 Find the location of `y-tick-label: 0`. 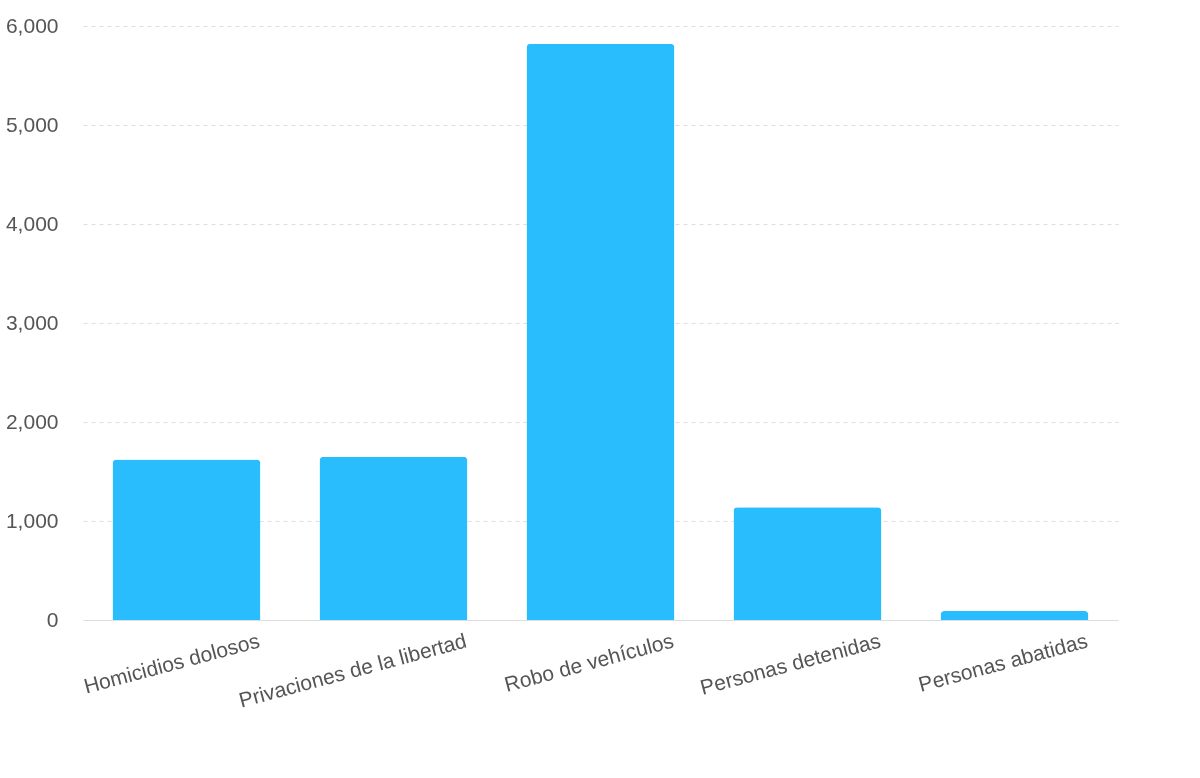

y-tick-label: 0 is located at coordinates (52, 619).